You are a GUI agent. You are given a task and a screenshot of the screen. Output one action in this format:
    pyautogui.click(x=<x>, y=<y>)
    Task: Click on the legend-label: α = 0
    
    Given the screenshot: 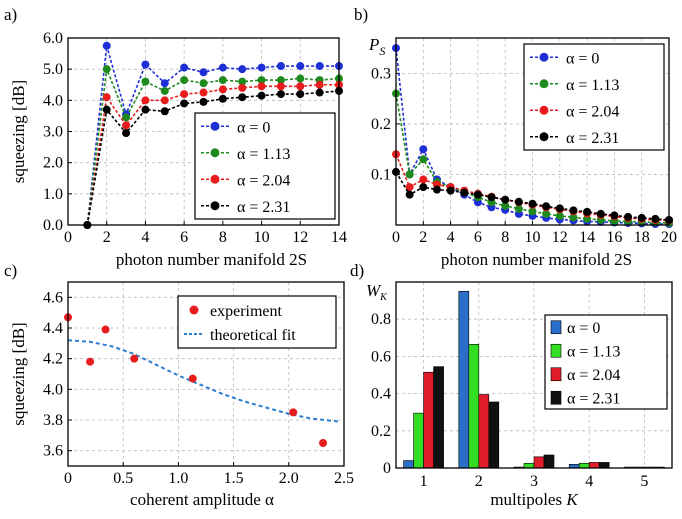 What is the action you would take?
    pyautogui.click(x=582, y=58)
    